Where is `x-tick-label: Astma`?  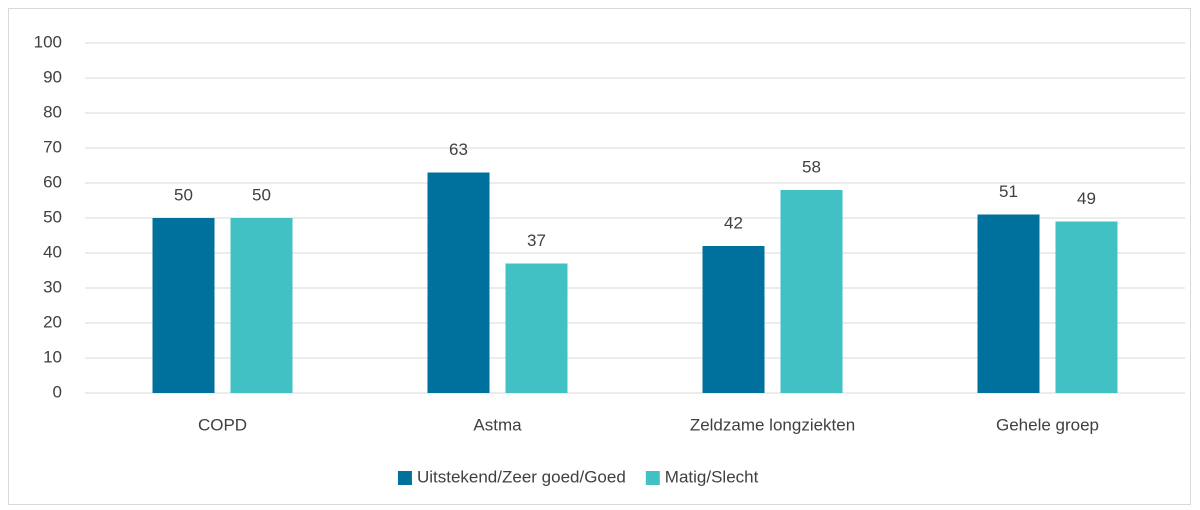
x-tick-label: Astma is located at coordinates (497, 424).